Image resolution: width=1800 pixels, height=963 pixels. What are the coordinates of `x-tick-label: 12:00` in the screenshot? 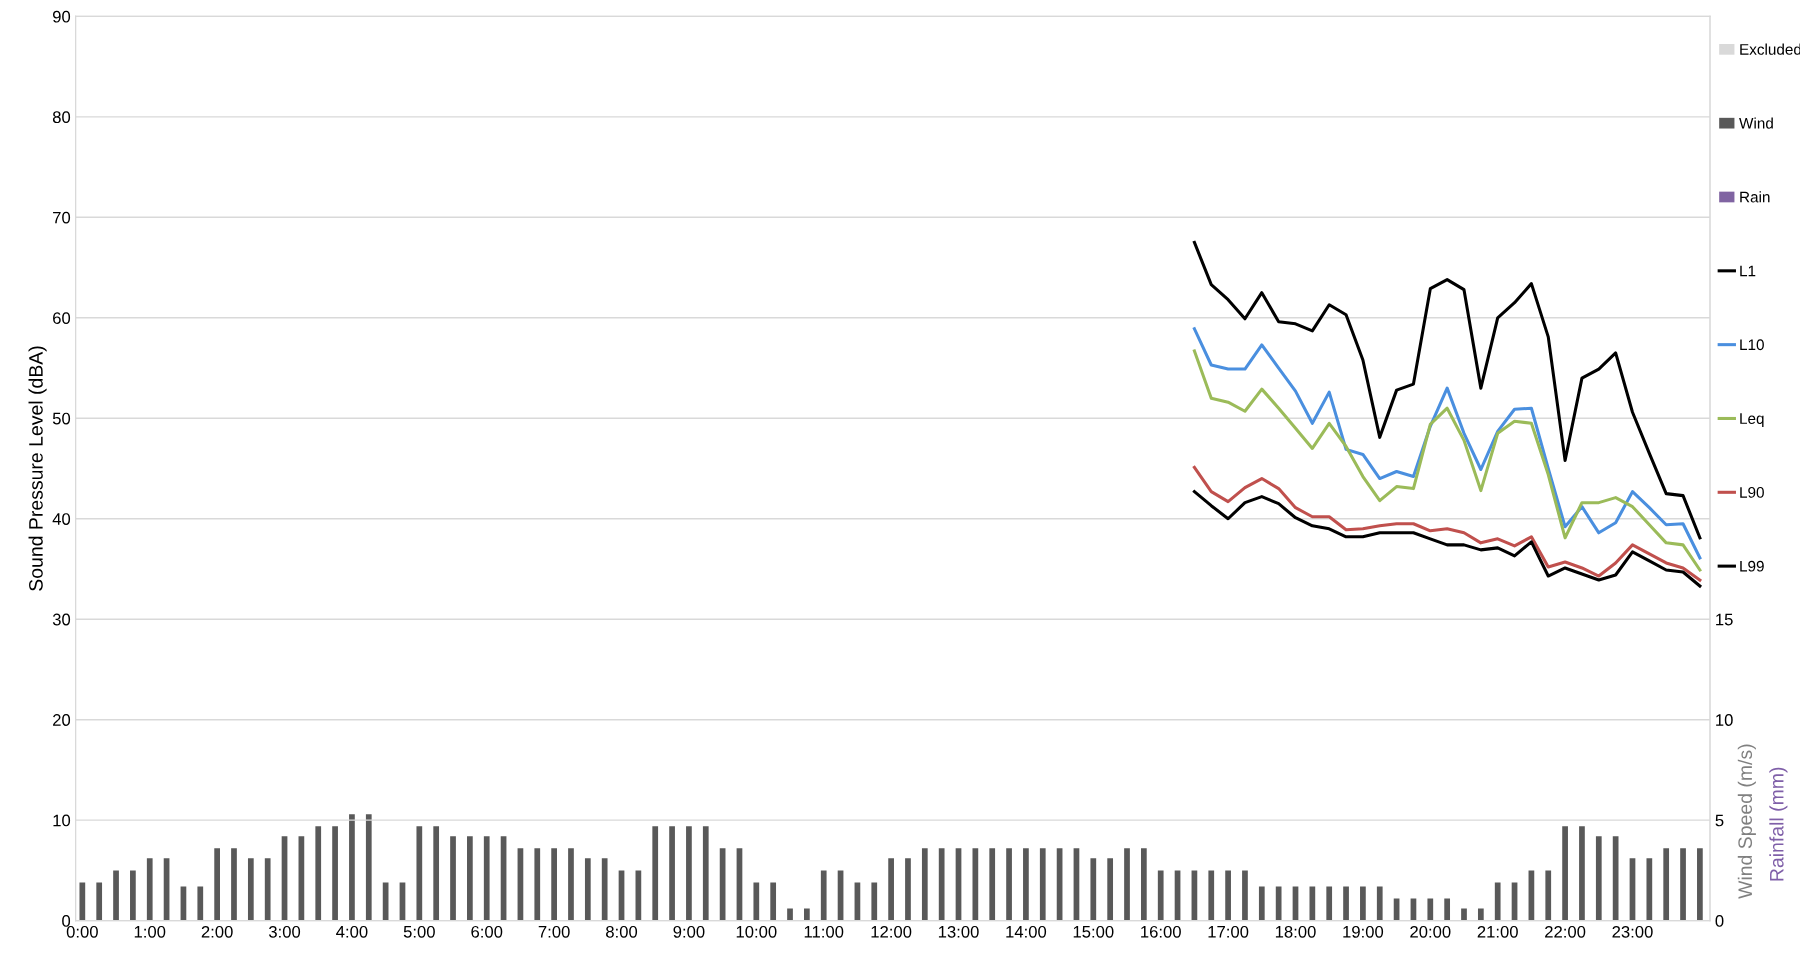 It's located at (891, 931).